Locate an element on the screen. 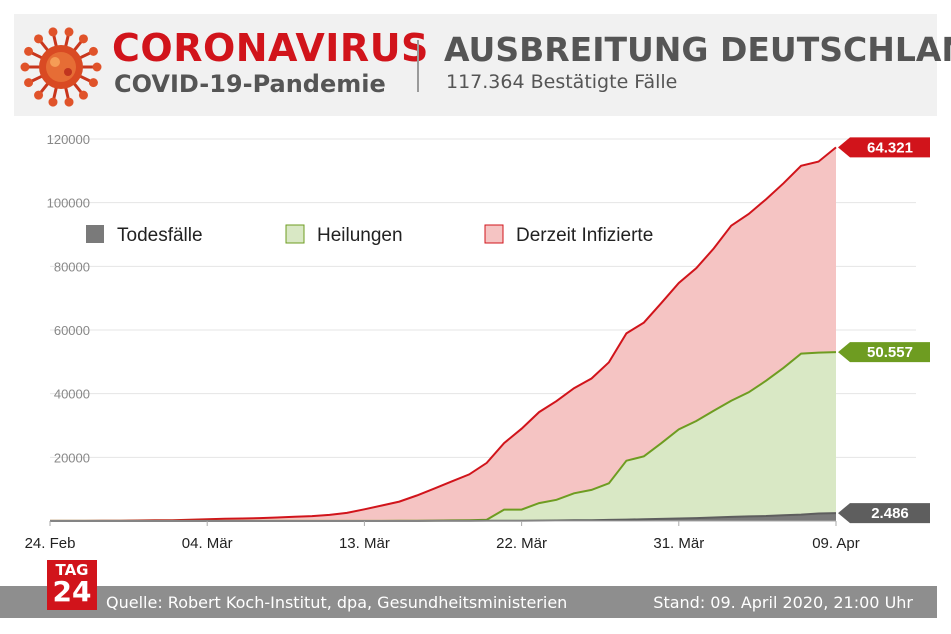 This screenshot has width=951, height=634. stand-timestamp: Stand: 09. April 2020, 21:00 Uhr is located at coordinates (783, 602).